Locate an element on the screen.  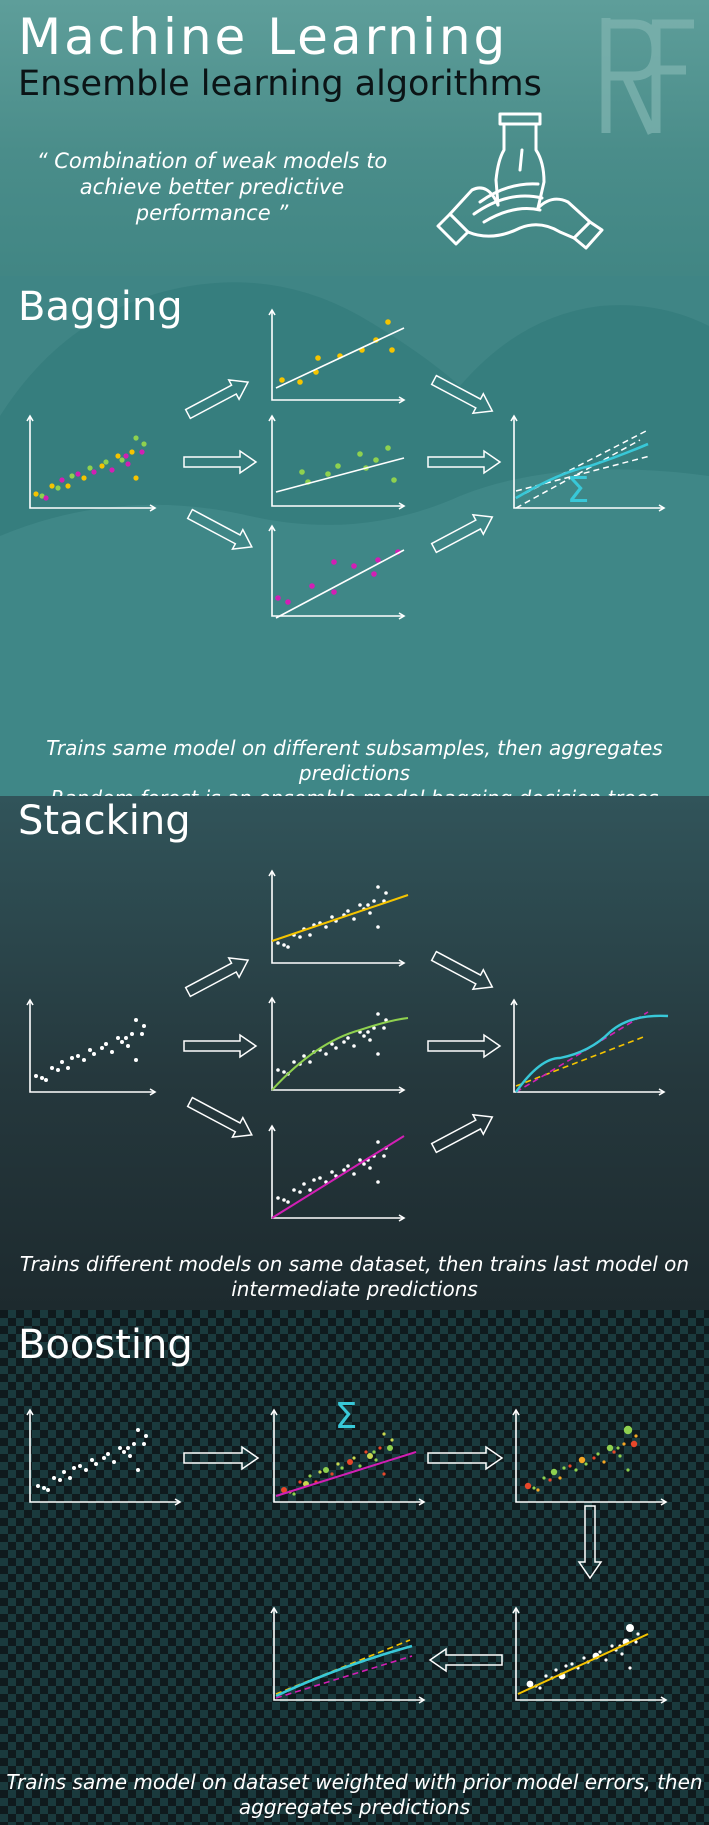
arrow-to-aggregate is located at coordinates (465, 1660).